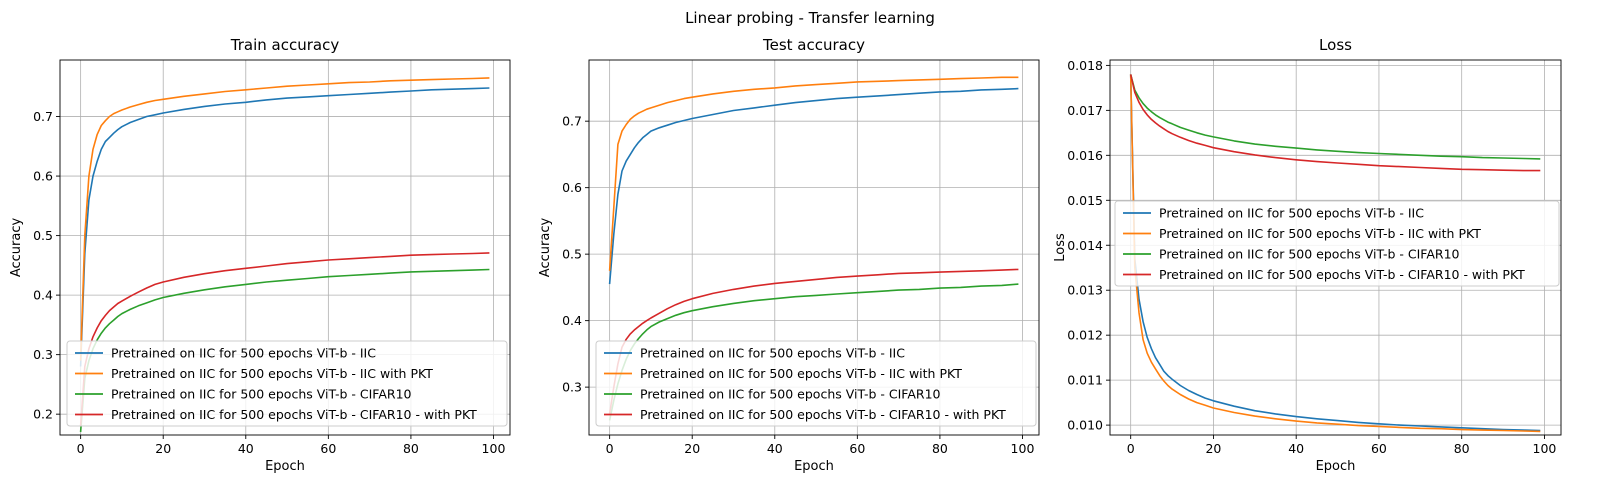  What do you see at coordinates (1085, 380) in the screenshot?
I see `y-tick-label: 0.011` at bounding box center [1085, 380].